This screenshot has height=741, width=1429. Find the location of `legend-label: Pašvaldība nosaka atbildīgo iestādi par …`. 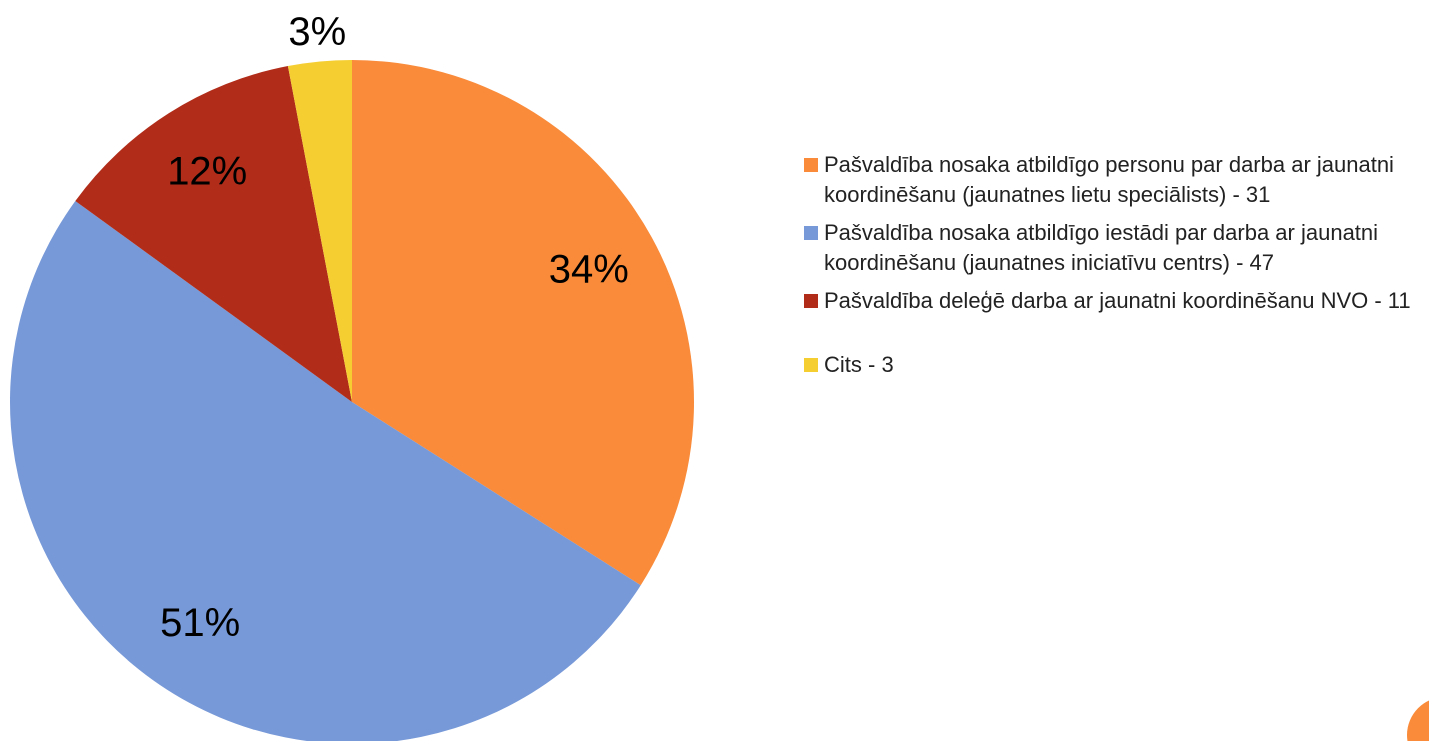

legend-label: Pašvaldība nosaka atbildīgo iestādi par … is located at coordinates (1101, 247).